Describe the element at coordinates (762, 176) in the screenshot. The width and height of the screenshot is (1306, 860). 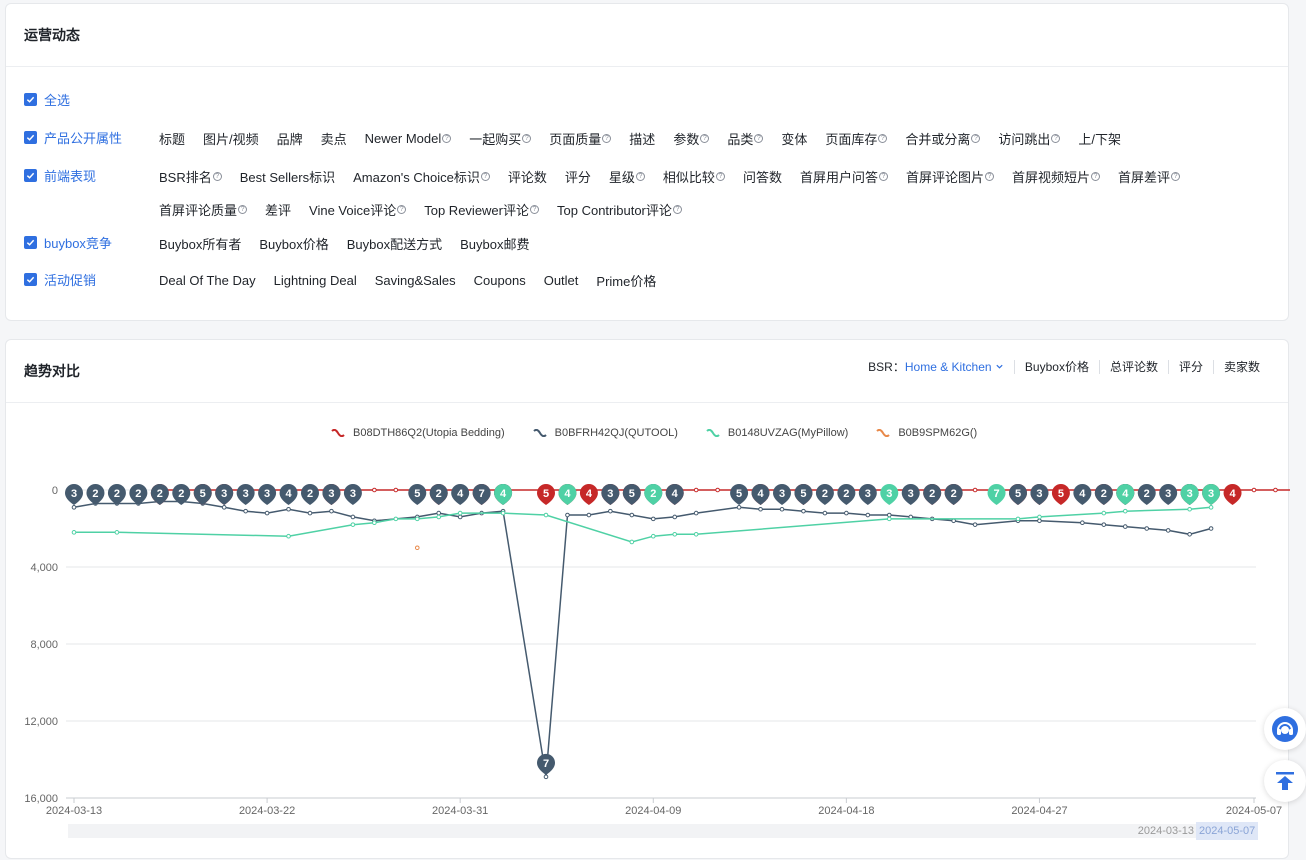
I see `filter-item: 问答数` at that location.